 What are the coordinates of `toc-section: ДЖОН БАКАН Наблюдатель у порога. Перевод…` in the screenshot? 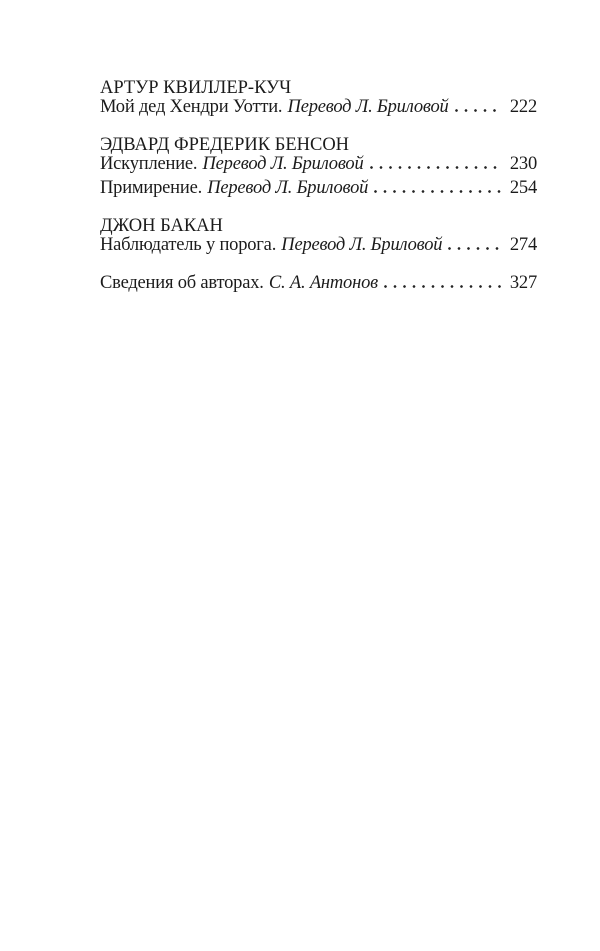 It's located at (318, 235).